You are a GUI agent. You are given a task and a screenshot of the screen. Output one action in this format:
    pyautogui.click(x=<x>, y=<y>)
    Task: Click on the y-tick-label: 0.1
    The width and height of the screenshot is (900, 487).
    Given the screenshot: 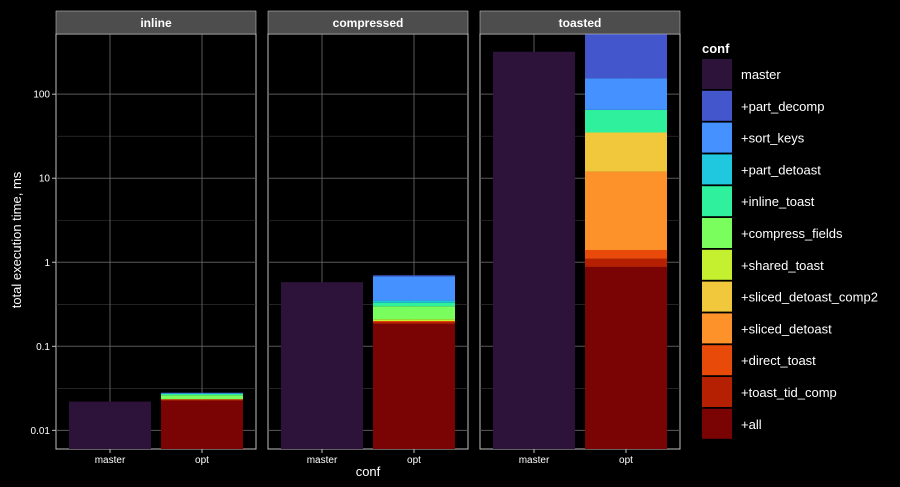 What is the action you would take?
    pyautogui.click(x=43, y=347)
    